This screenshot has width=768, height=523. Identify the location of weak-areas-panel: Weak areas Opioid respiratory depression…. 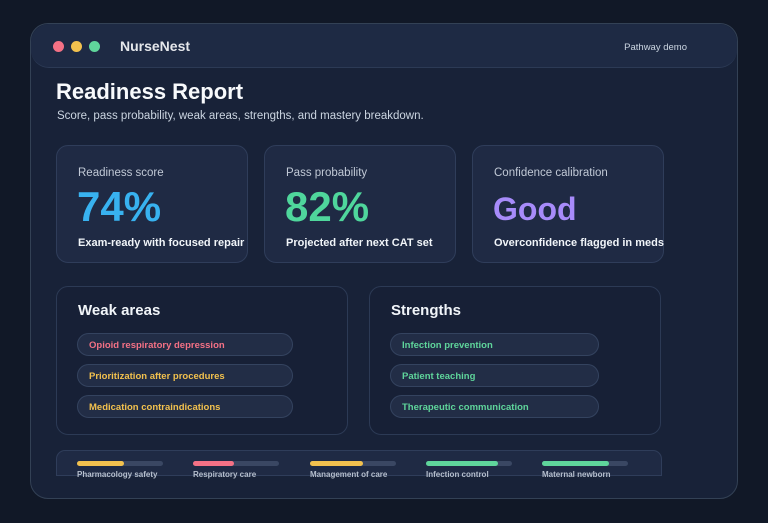
(202, 360).